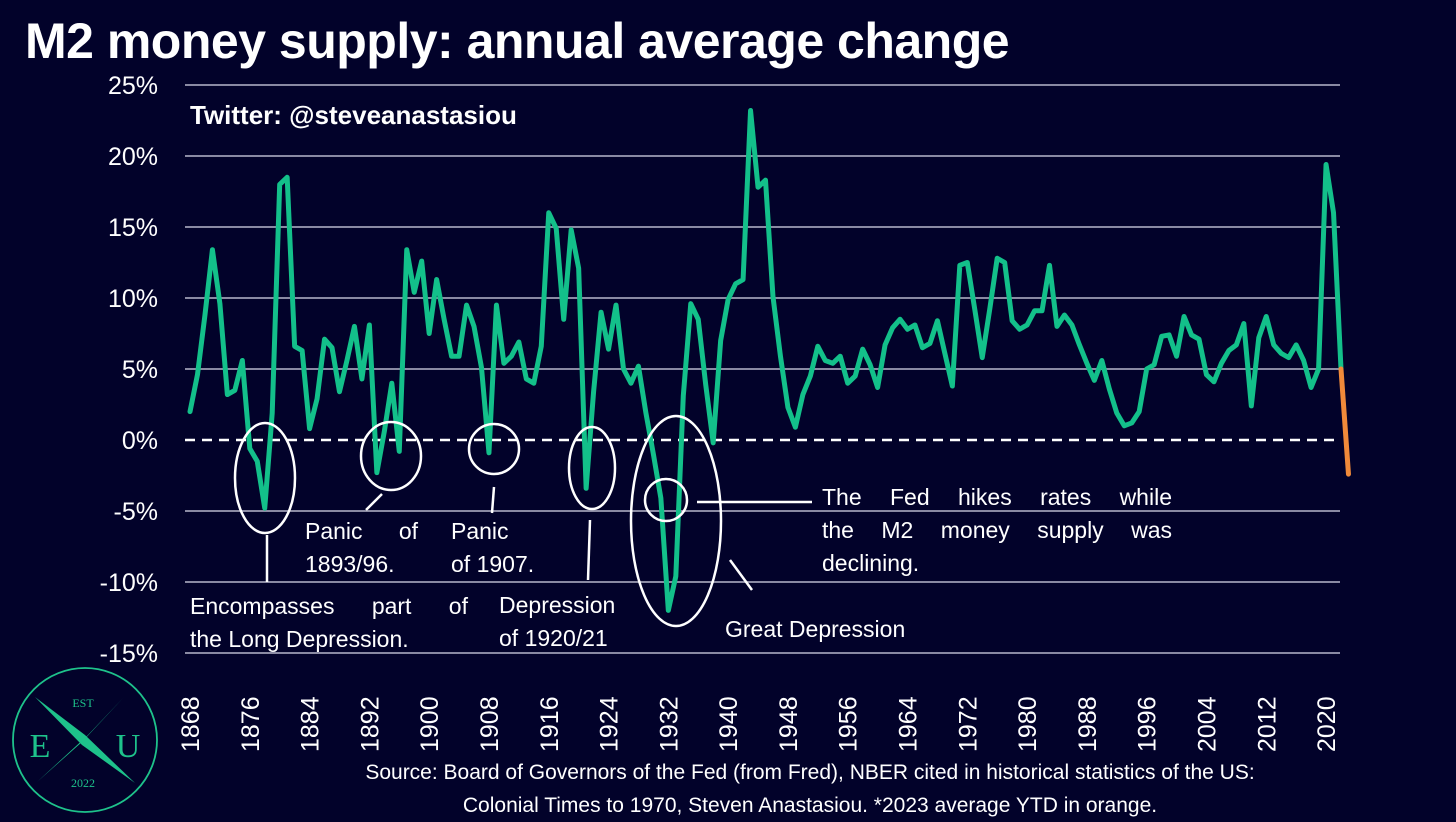  I want to click on logo-letter-right: U, so click(128, 746).